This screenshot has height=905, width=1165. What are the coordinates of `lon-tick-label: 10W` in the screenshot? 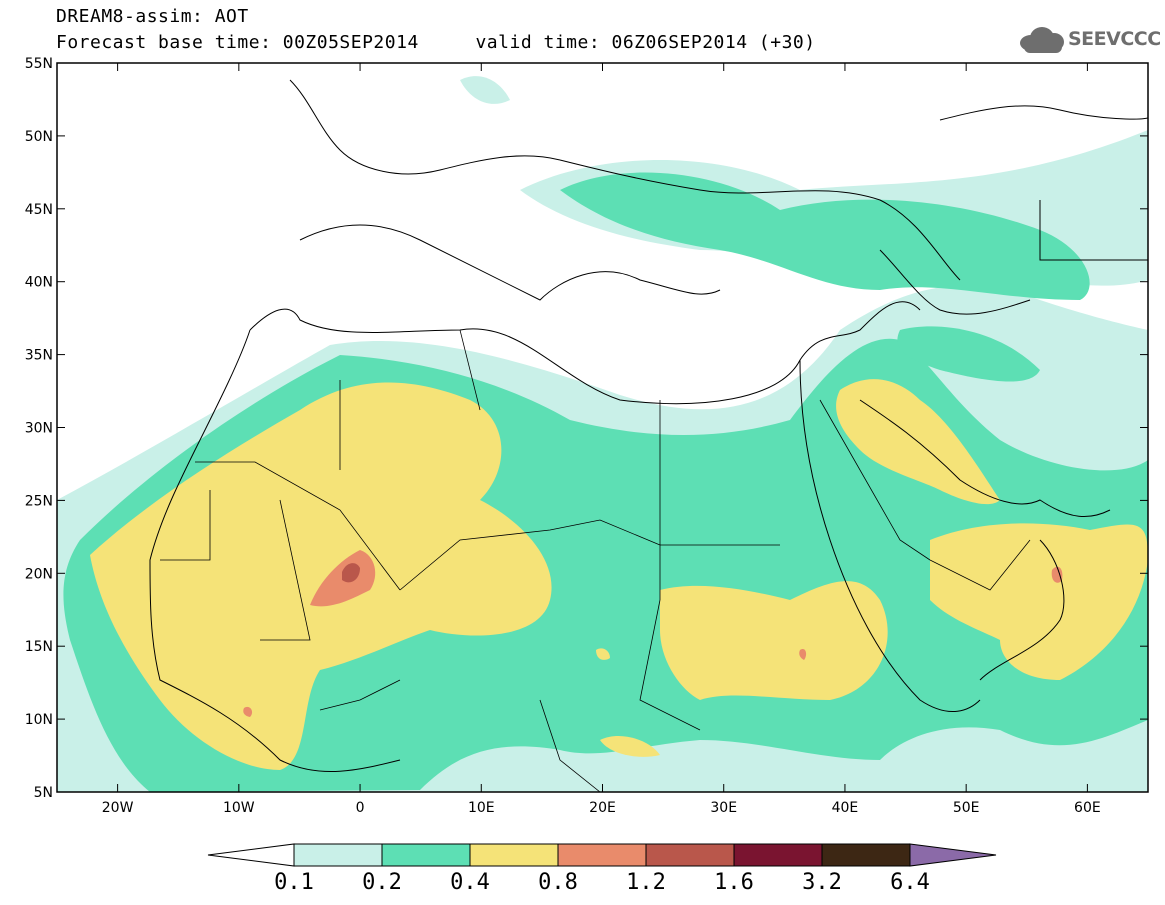 It's located at (239, 808).